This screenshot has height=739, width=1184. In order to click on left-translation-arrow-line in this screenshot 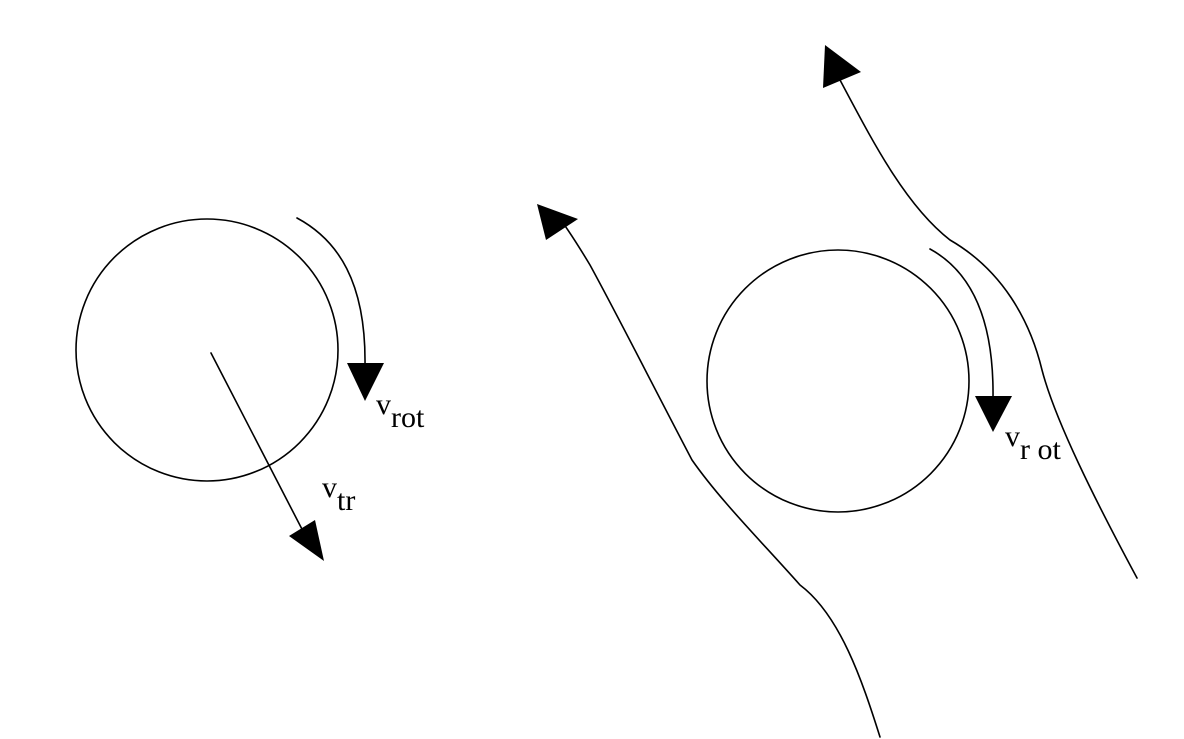, I will do `click(258, 444)`.